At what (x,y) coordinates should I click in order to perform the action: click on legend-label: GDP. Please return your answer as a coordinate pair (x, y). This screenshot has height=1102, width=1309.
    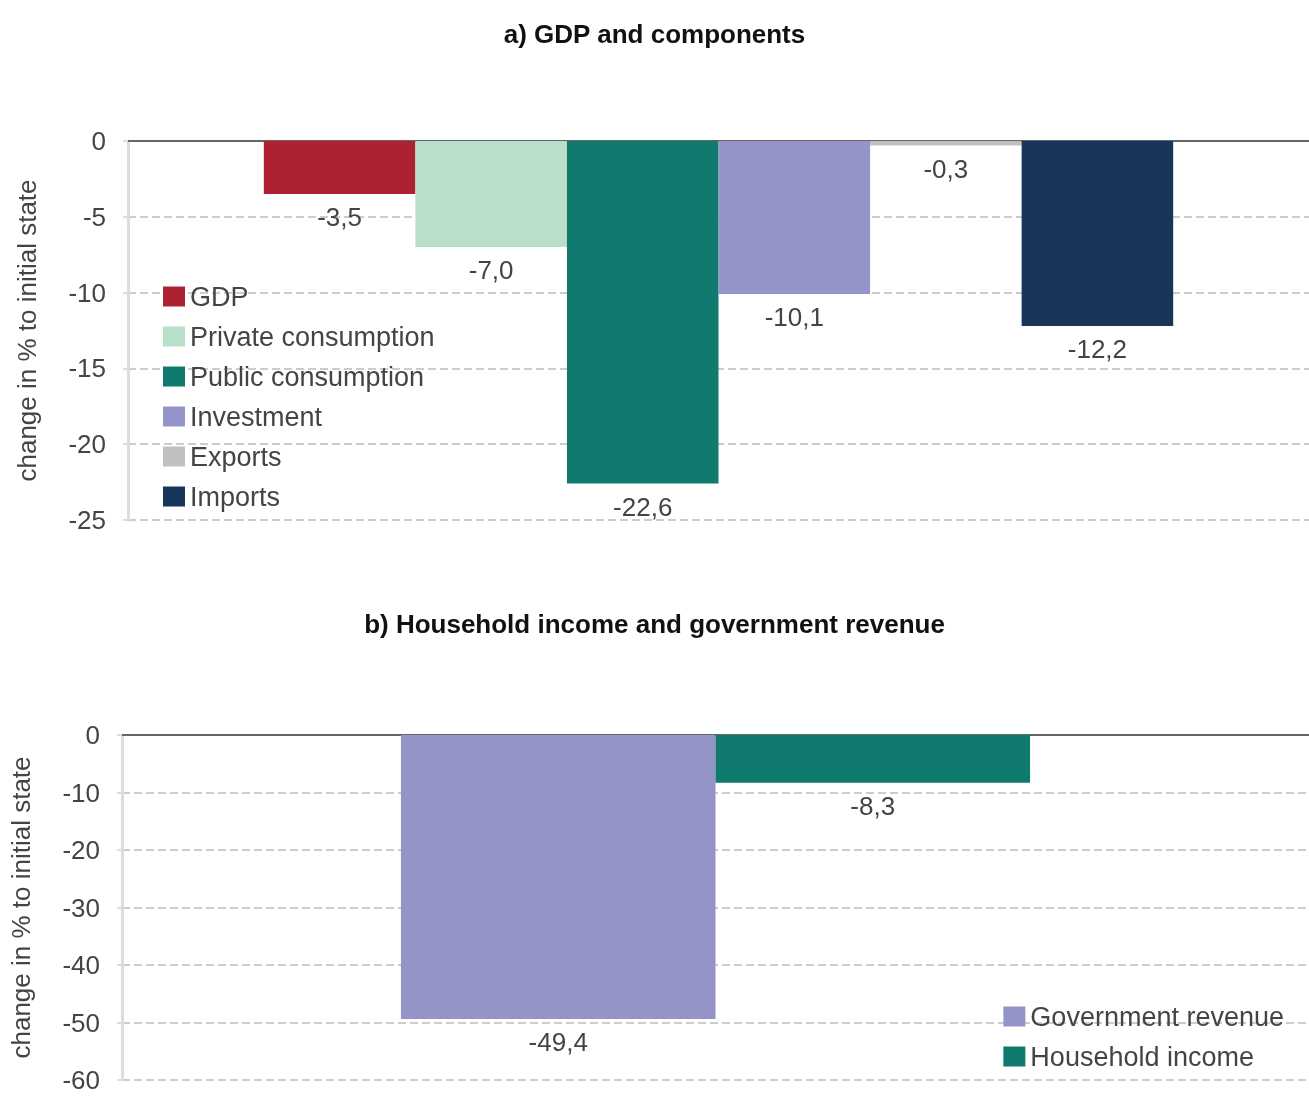
    Looking at the image, I should click on (219, 296).